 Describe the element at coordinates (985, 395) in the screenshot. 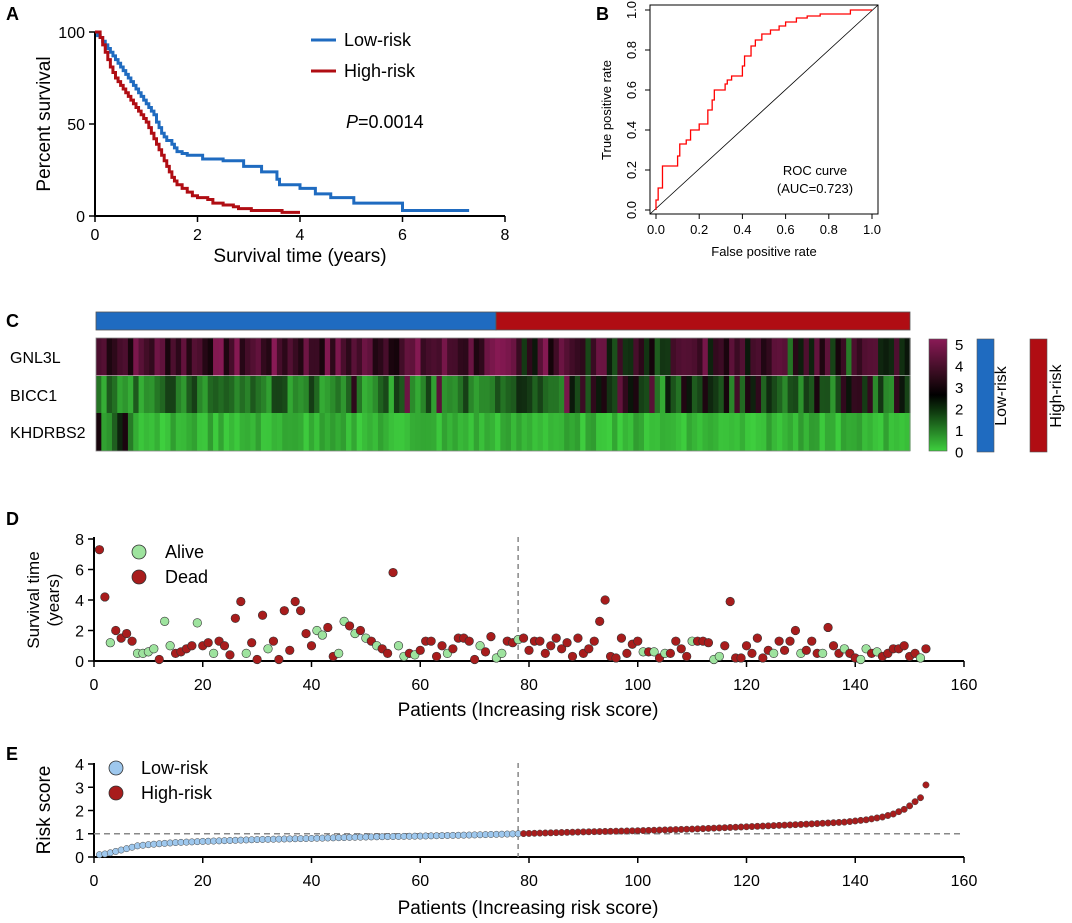

I see `legend-bar-low-risk` at that location.